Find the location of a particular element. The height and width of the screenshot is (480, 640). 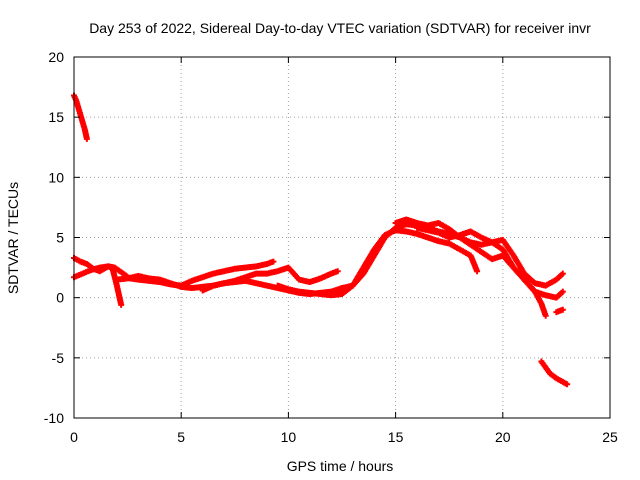

y-tick-label: 0 is located at coordinates (60, 298).